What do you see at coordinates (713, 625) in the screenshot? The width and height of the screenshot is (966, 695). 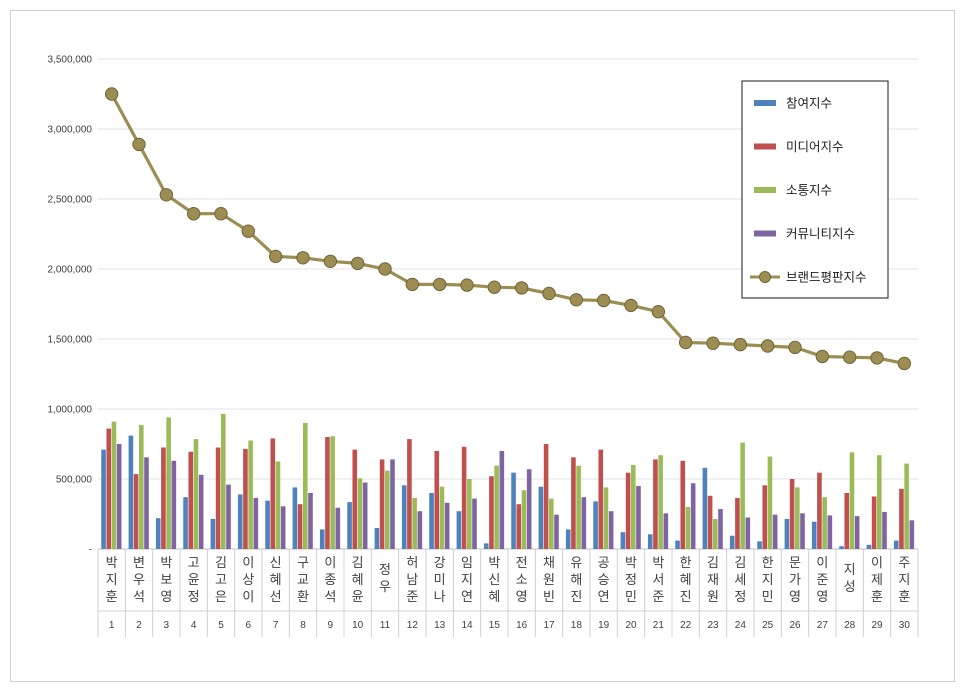 I see `rank-label-23: 23` at bounding box center [713, 625].